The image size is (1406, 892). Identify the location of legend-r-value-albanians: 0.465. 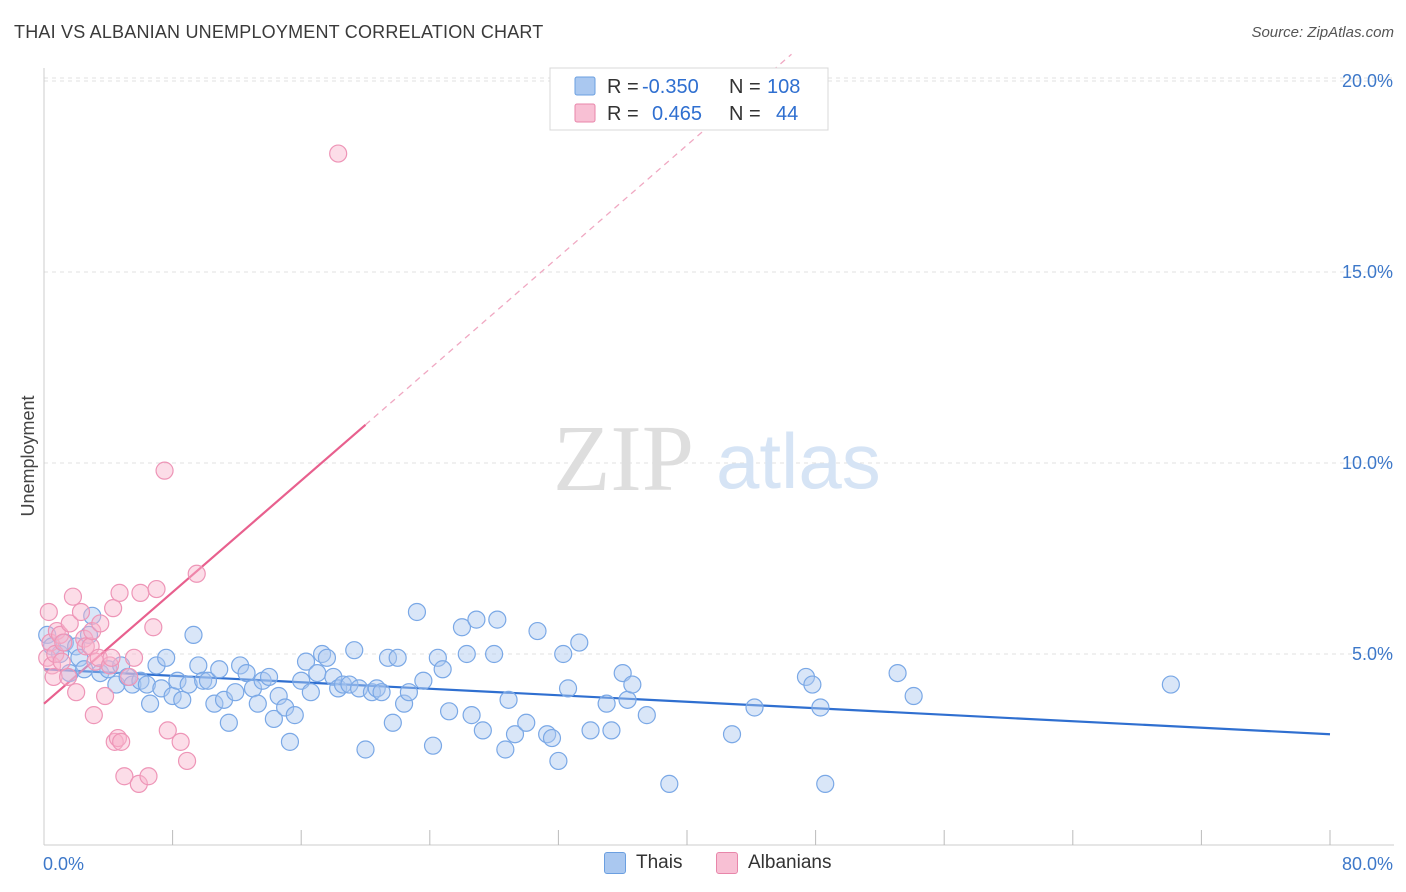
(677, 114).